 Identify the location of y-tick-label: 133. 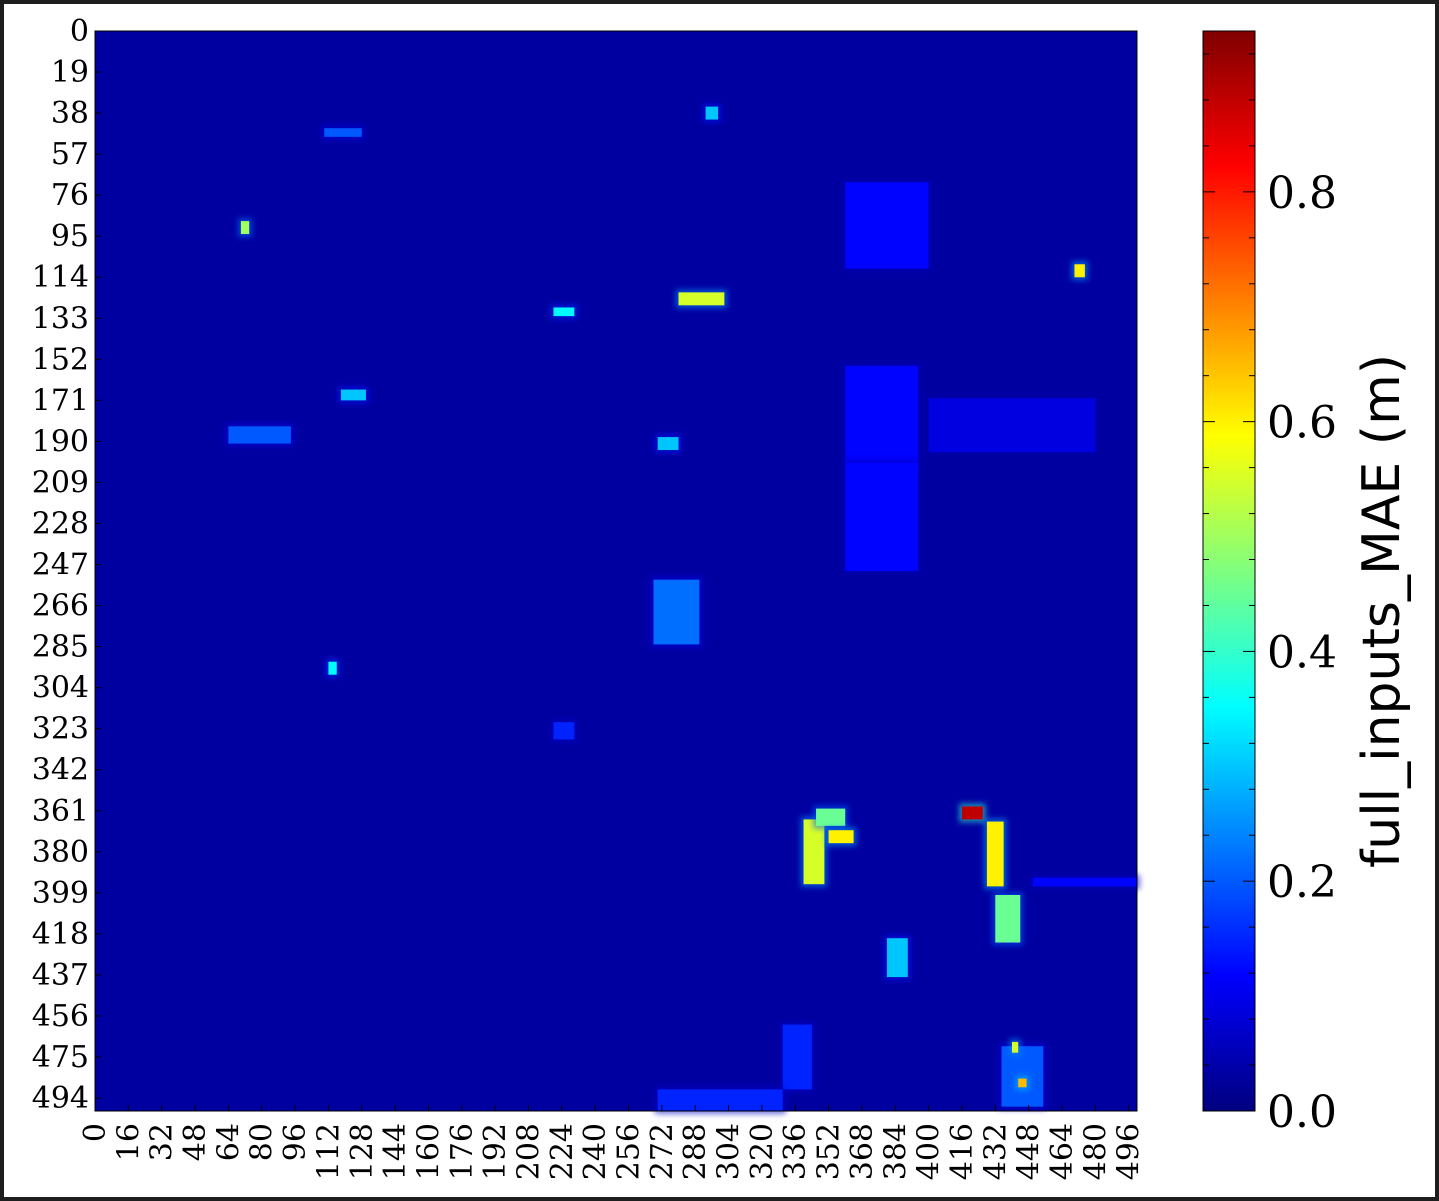
(60, 318).